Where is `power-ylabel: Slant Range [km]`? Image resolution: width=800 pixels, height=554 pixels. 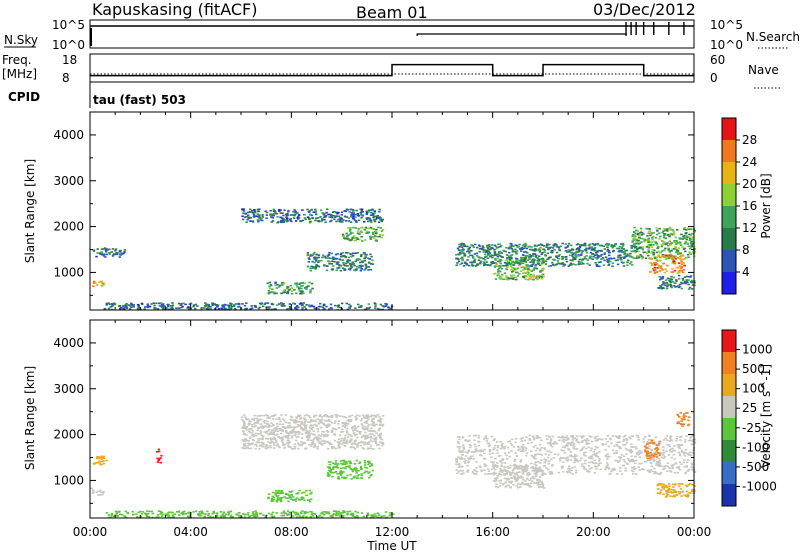
power-ylabel: Slant Range [km] is located at coordinates (30, 211).